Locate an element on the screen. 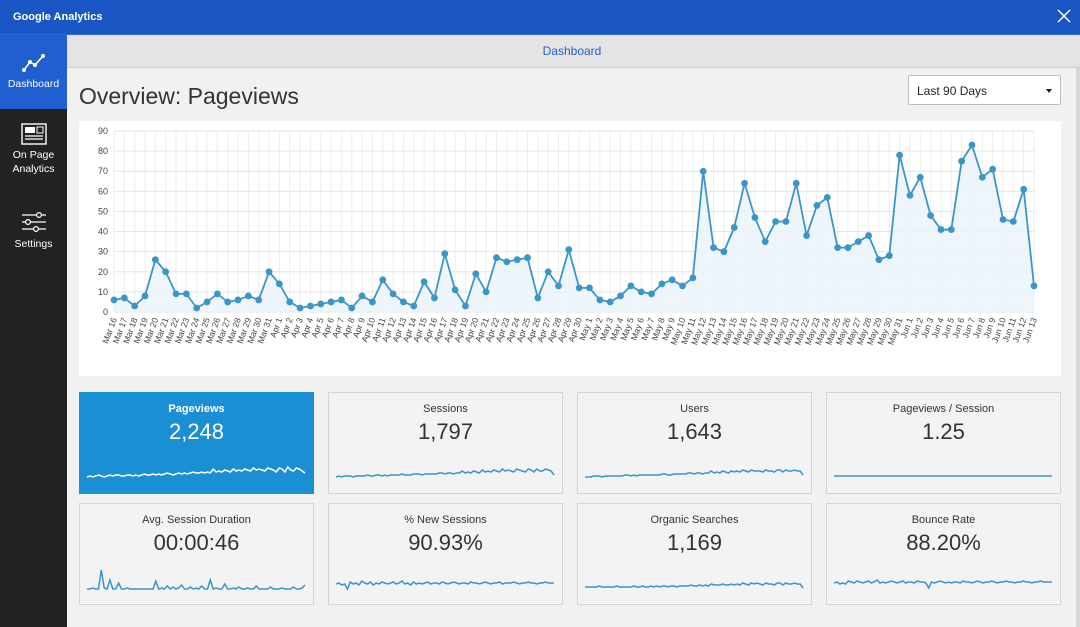 This screenshot has width=1080, height=627. metric-tile-avg-session-duration: Avg. Session Duration 00:00:46 is located at coordinates (196, 554).